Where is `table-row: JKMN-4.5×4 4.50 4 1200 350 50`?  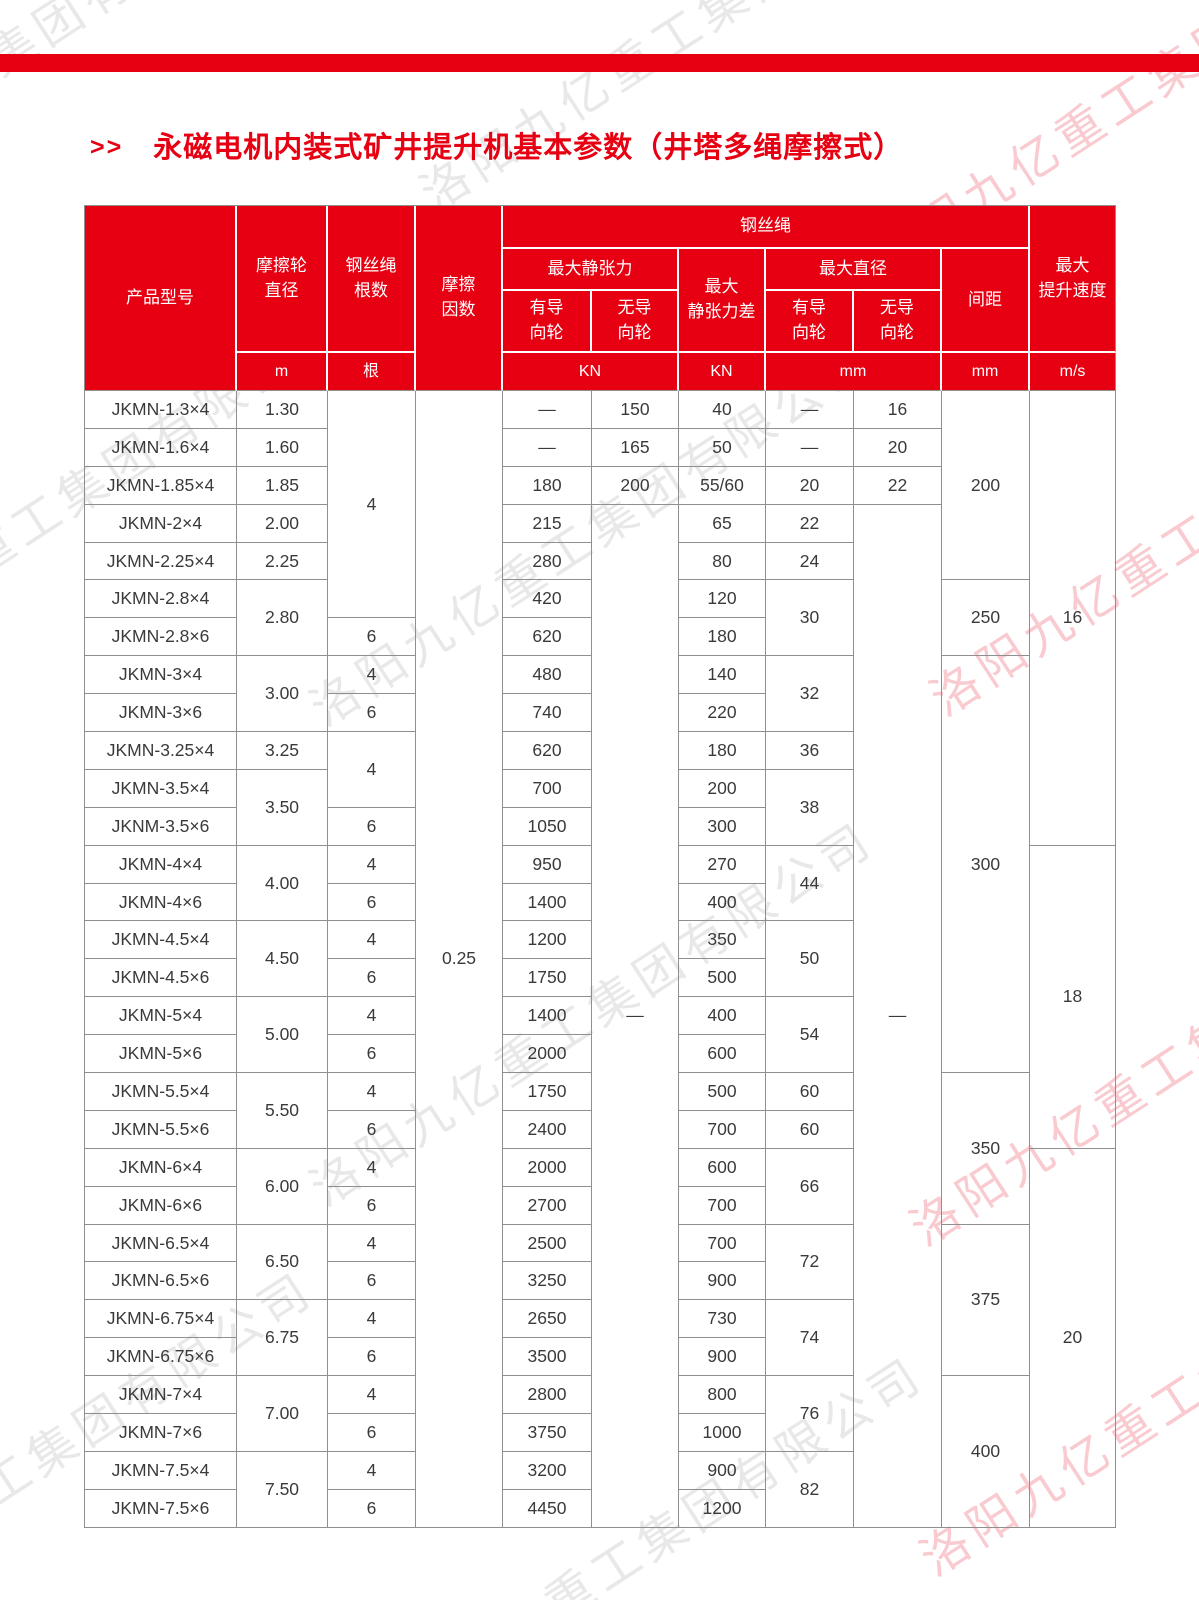
table-row: JKMN-4.5×4 4.50 4 1200 350 50 is located at coordinates (600, 959).